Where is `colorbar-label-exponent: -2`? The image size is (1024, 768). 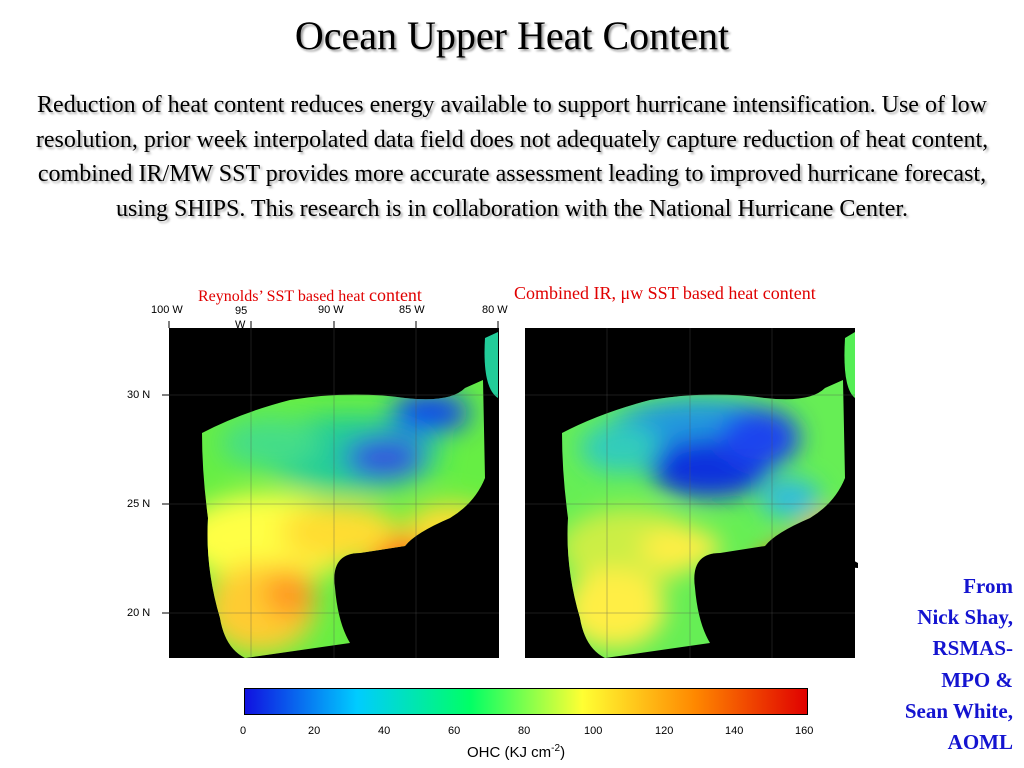
colorbar-label-exponent: -2 is located at coordinates (556, 748).